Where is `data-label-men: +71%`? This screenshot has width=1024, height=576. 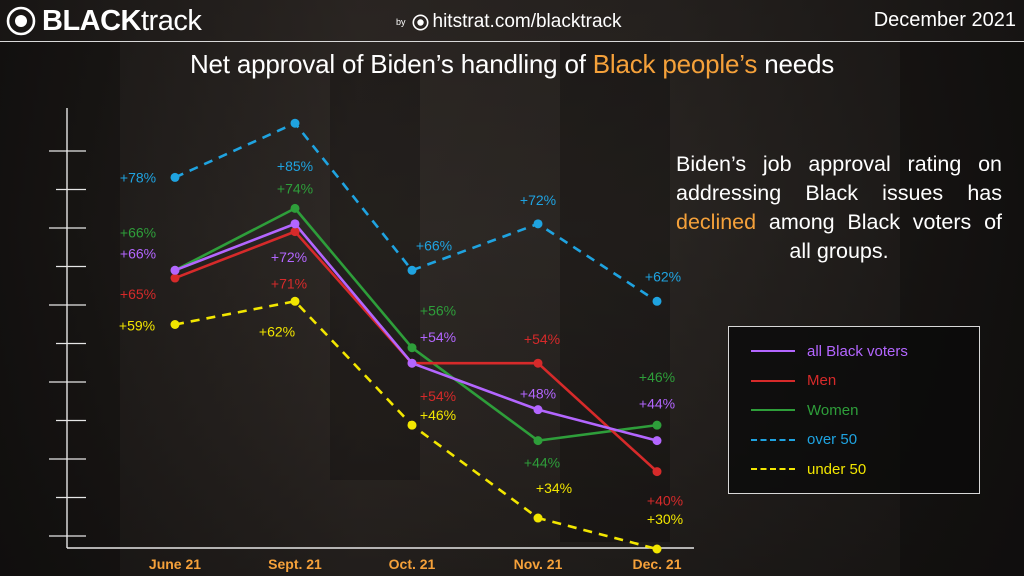 data-label-men: +71% is located at coordinates (289, 284).